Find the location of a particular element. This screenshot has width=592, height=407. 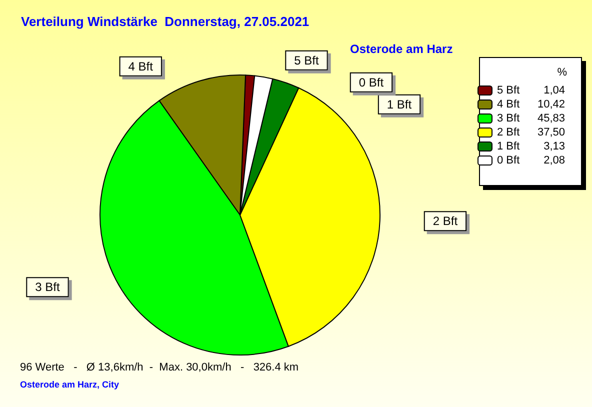

legend-label: 1 Bft is located at coordinates (508, 146).